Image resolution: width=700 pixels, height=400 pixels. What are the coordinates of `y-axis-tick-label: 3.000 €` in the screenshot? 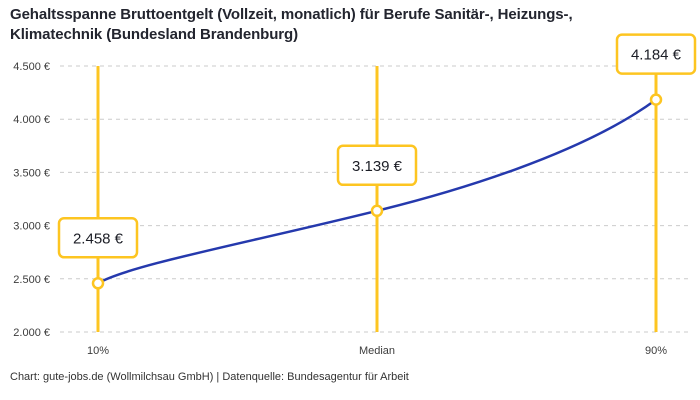 It's located at (31, 227).